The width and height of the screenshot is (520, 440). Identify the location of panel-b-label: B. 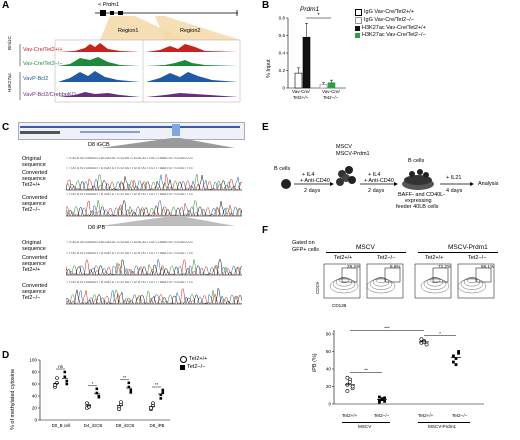
(266, 5).